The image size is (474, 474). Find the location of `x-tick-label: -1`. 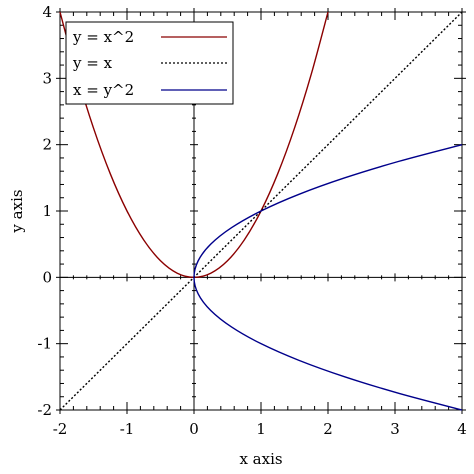

x-tick-label: -1 is located at coordinates (127, 429).